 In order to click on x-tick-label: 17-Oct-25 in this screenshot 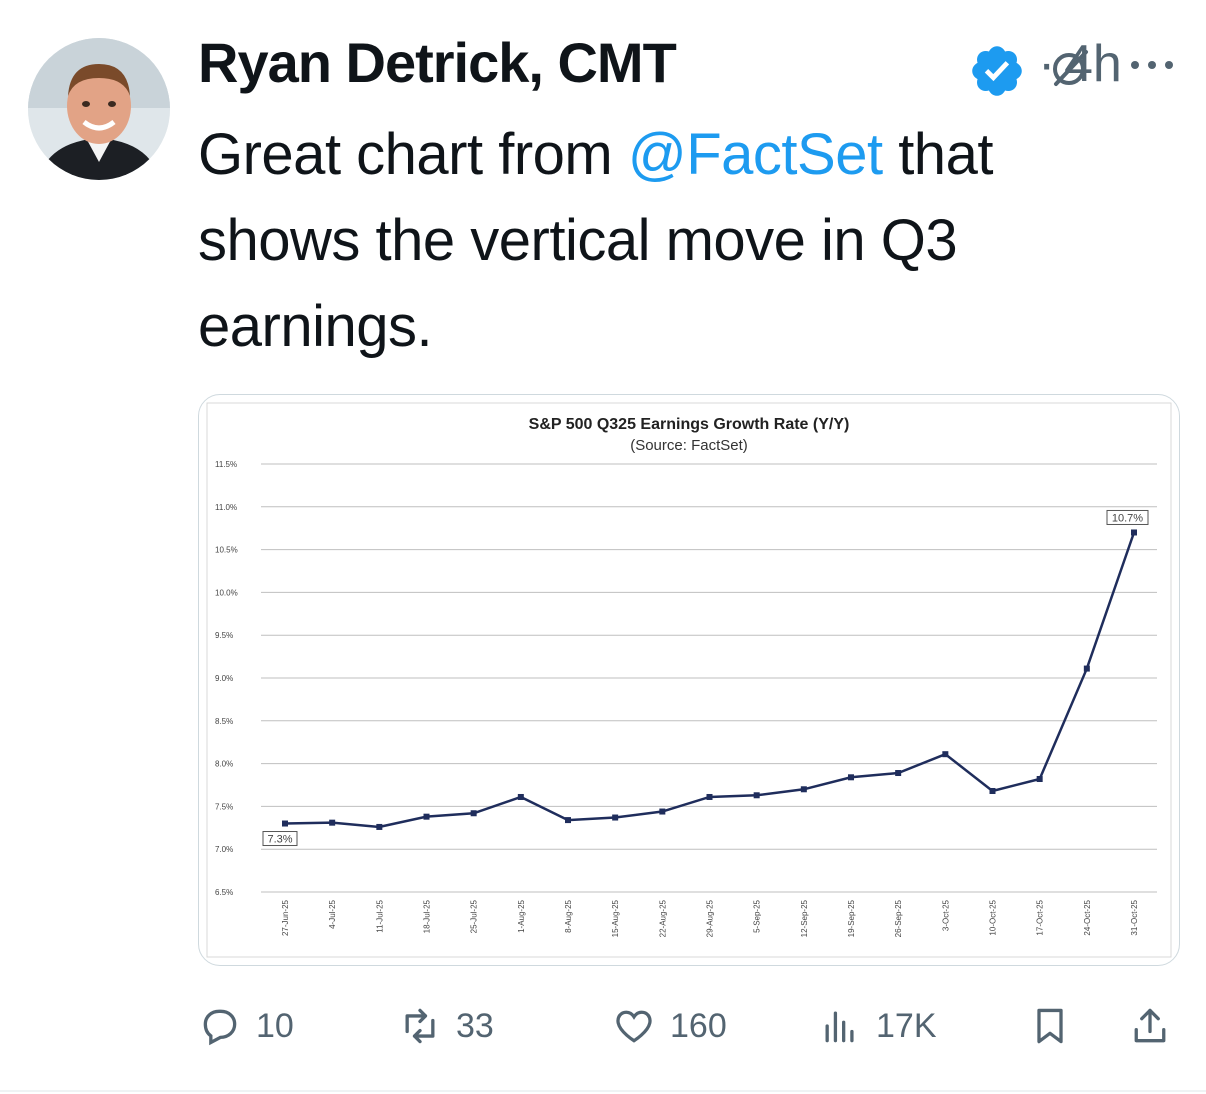, I will do `click(1040, 917)`.